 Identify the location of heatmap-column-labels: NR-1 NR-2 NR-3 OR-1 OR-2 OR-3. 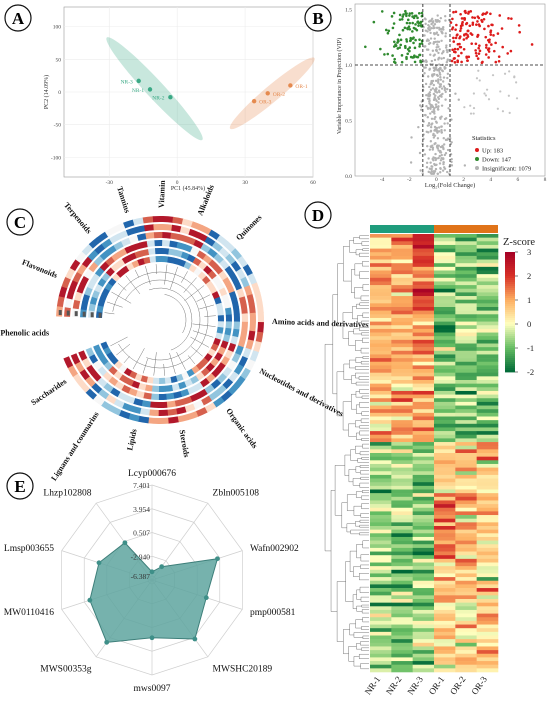
(426, 685).